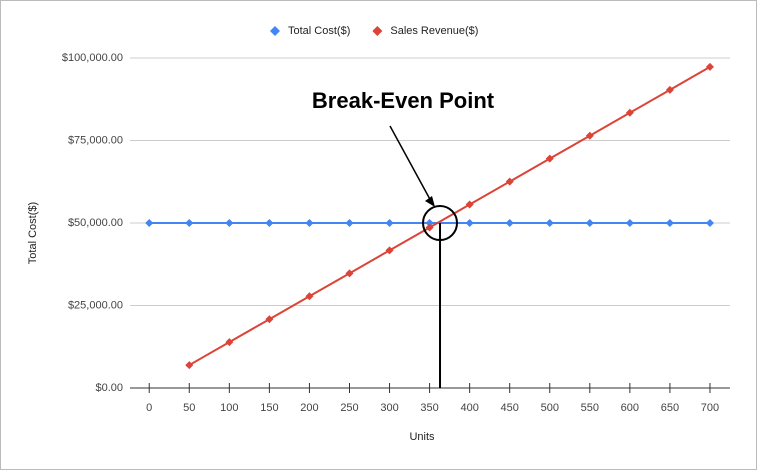  I want to click on legend-label: Sales Revenue($), so click(434, 31).